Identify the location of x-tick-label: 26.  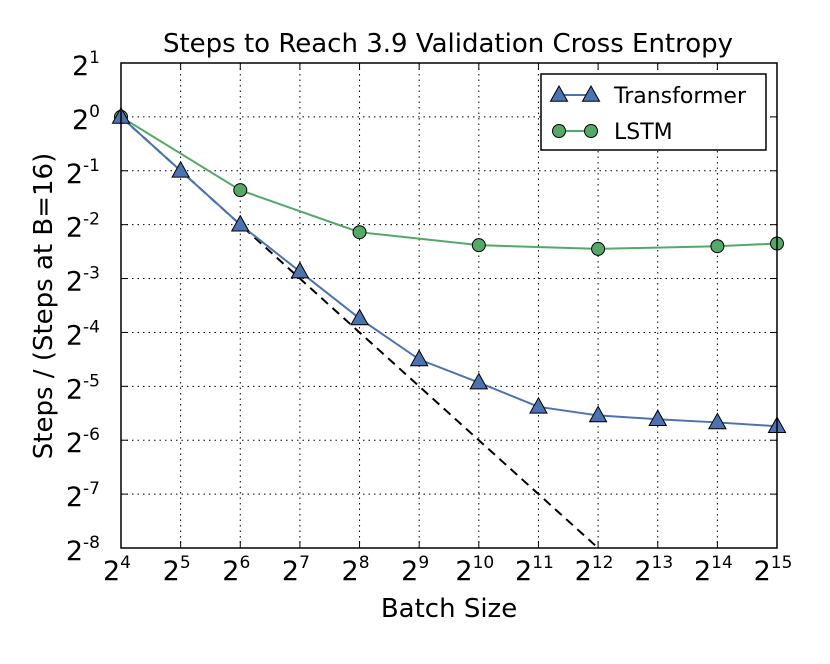
(236, 570).